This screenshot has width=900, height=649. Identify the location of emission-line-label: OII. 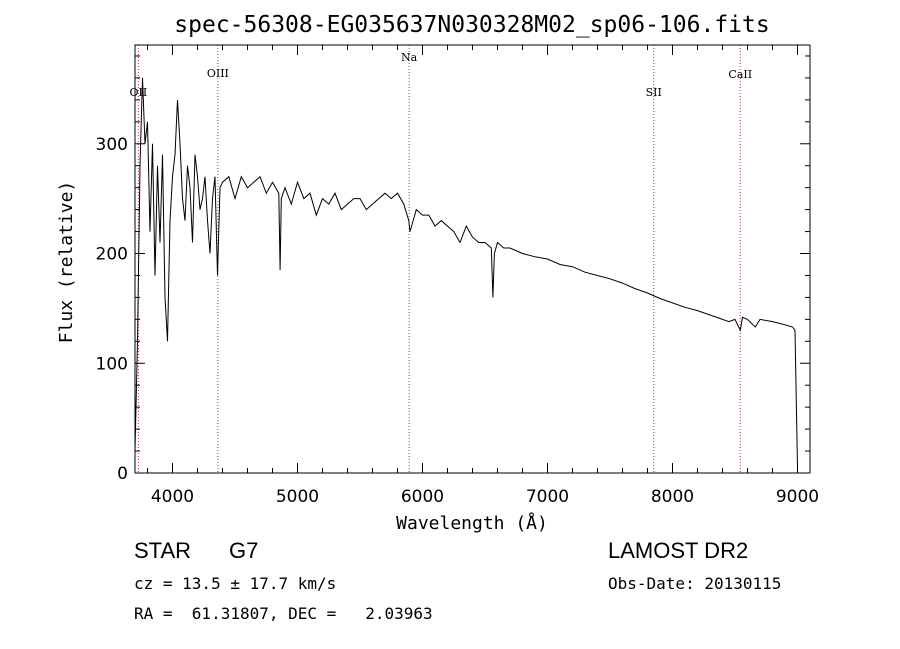
(139, 92).